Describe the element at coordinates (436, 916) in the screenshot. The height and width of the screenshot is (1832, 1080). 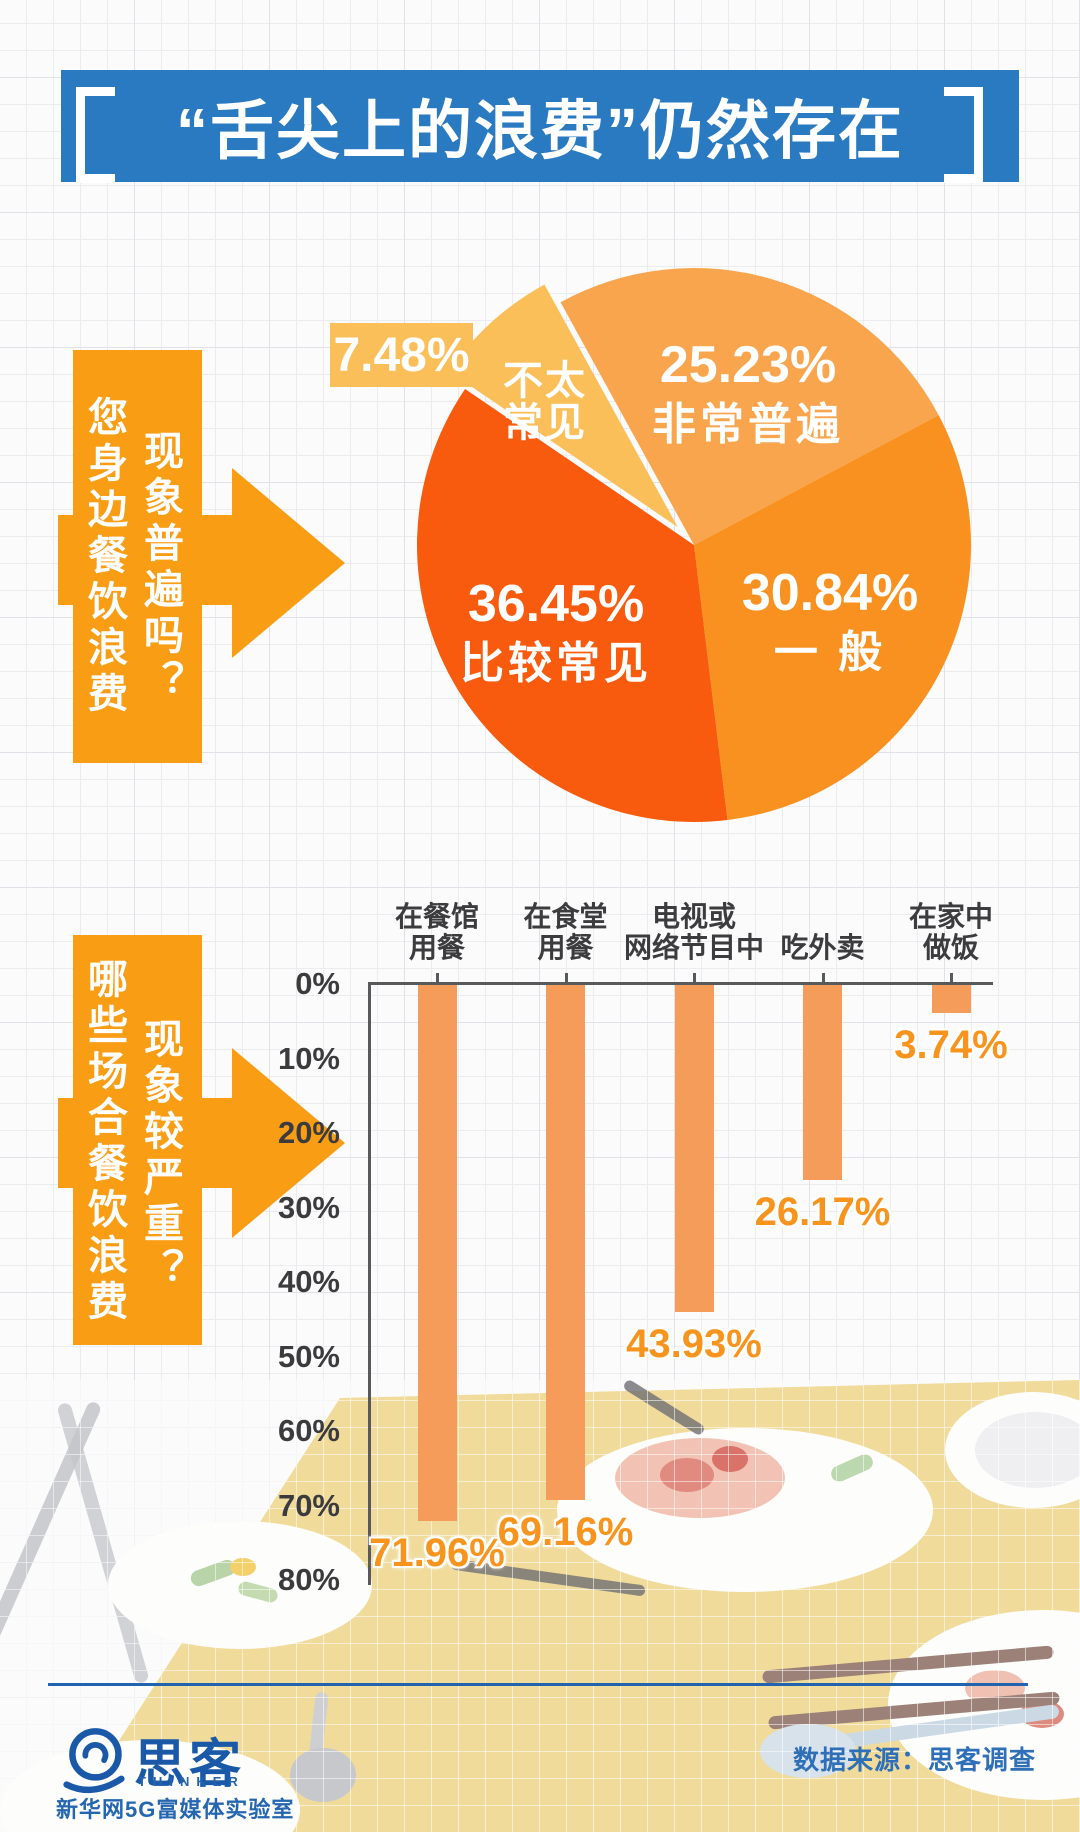
I see `bar-category-line: 在餐馆` at that location.